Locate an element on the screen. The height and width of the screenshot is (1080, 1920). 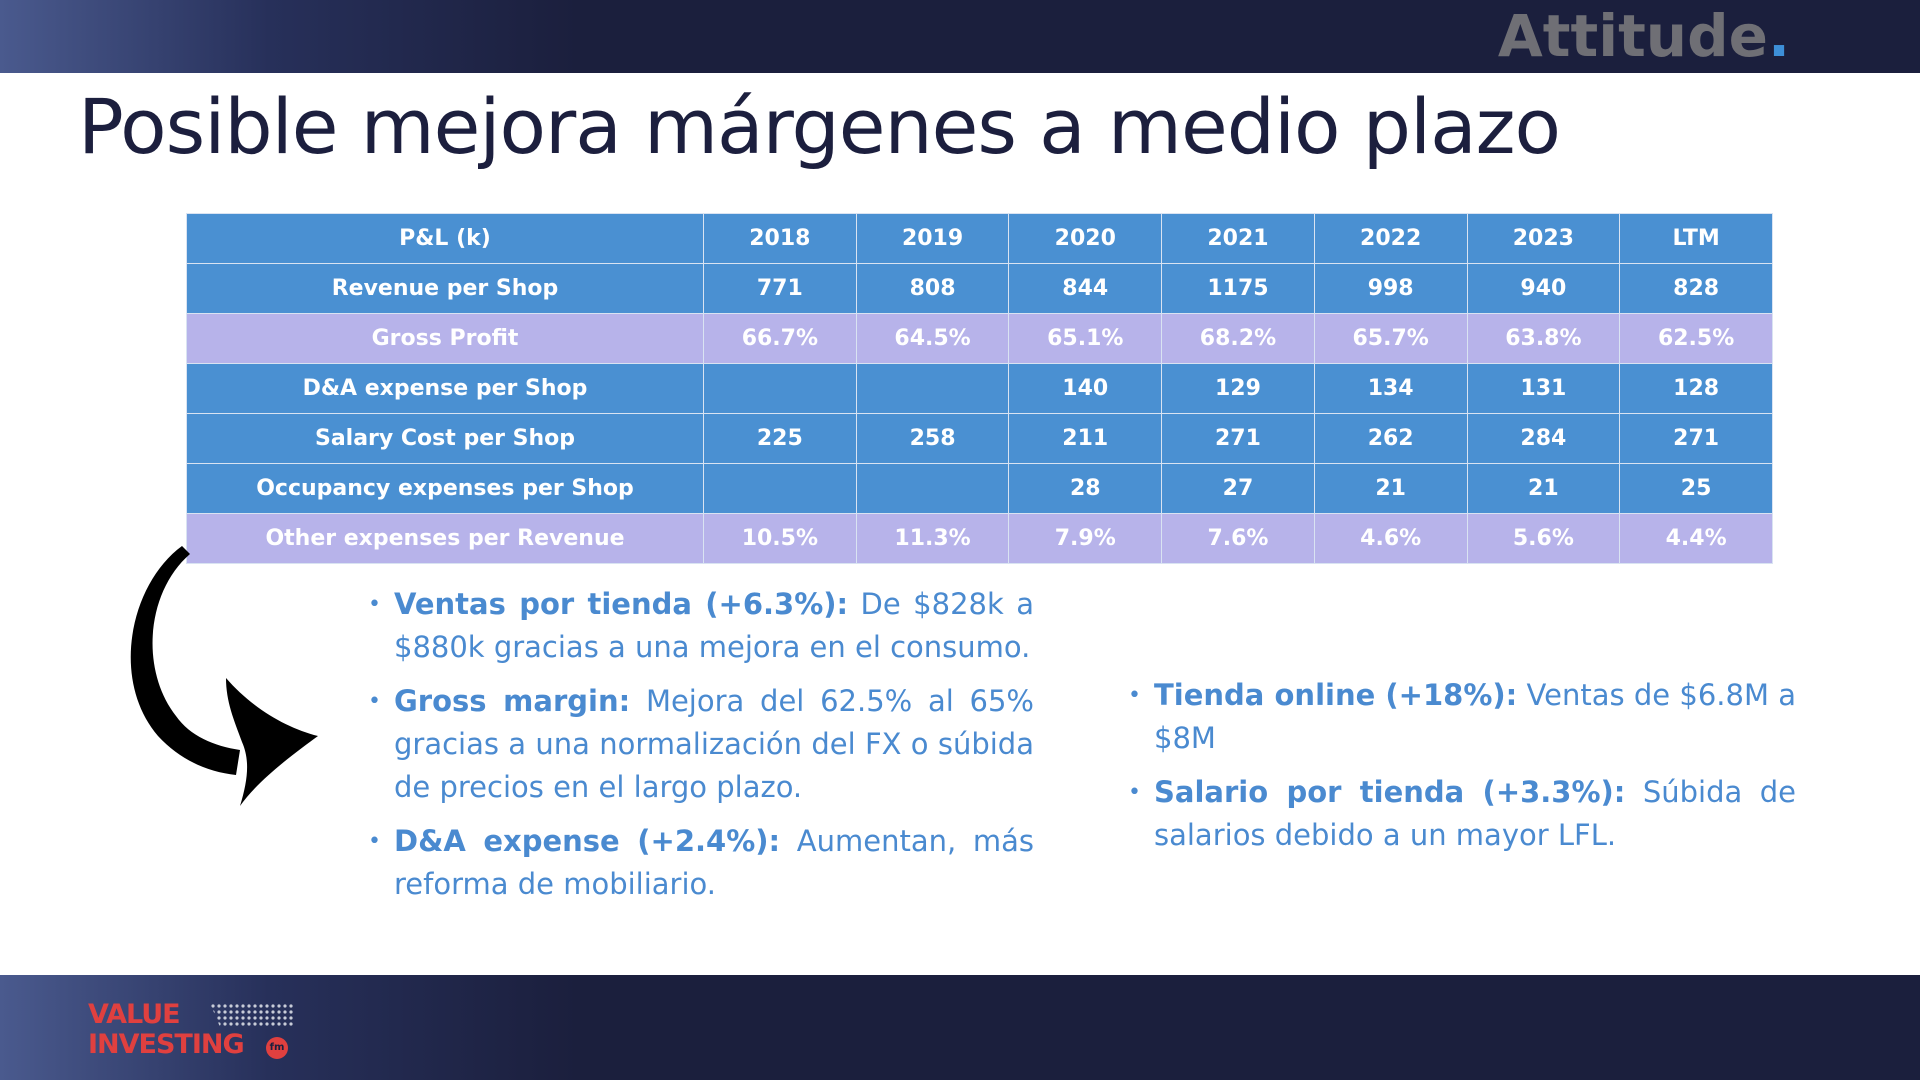
bullet-lead: Ventas por tienda (+6.3%): is located at coordinates (621, 604).